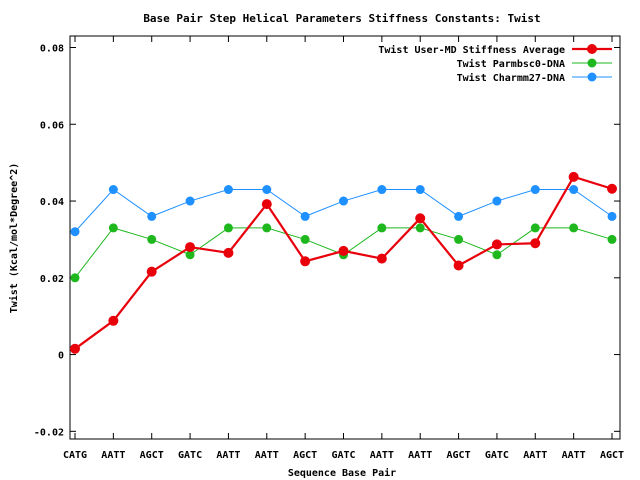 The width and height of the screenshot is (640, 480). Describe the element at coordinates (52, 125) in the screenshot. I see `y-tick-label: 0.06` at that location.